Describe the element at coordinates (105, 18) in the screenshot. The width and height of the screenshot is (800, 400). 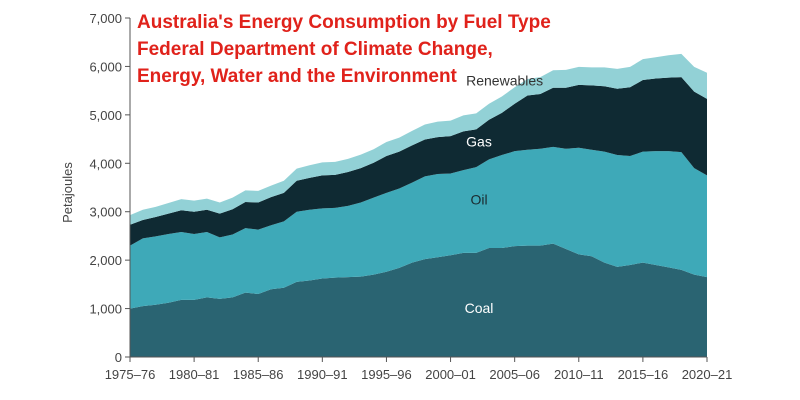
I see `y-tick-label: 7,000` at that location.